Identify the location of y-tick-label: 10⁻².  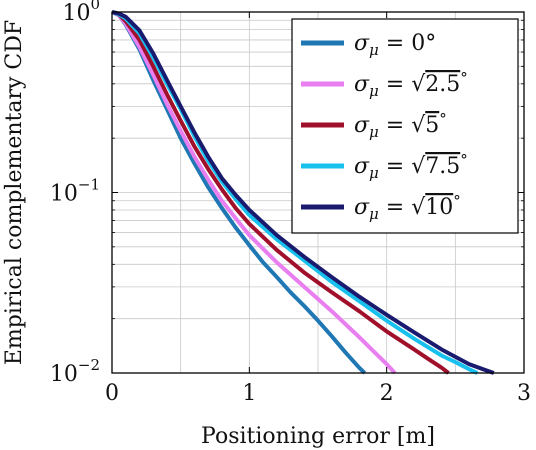
(75, 371).